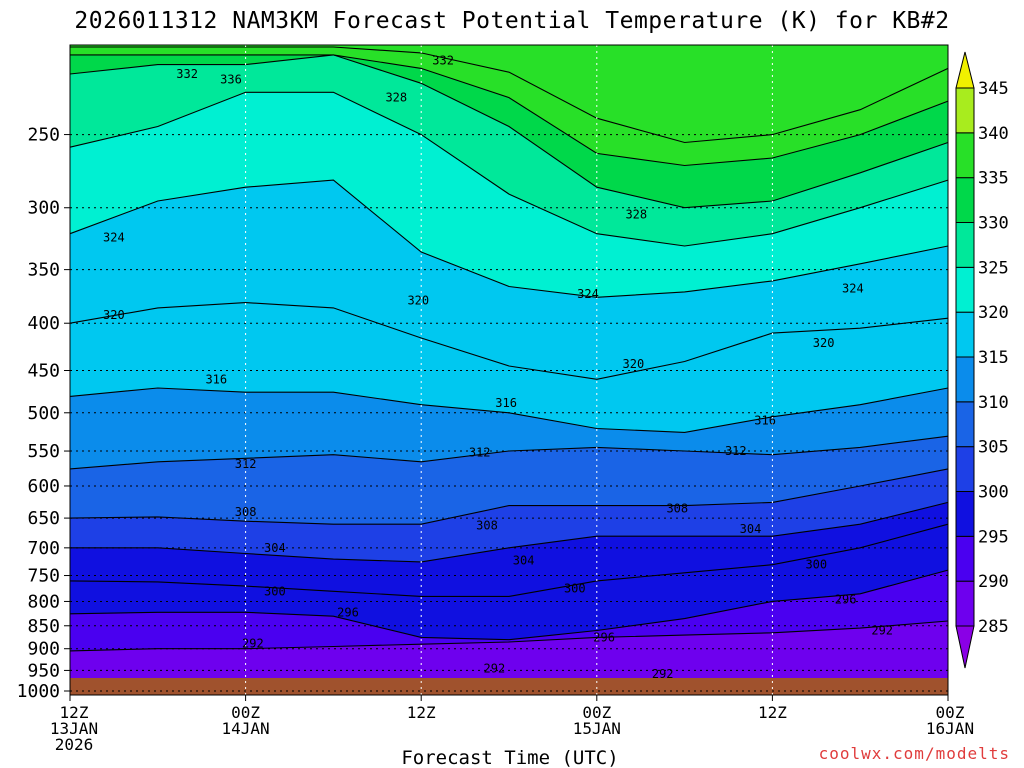 The width and height of the screenshot is (1024, 768). I want to click on colorbar-tick-label: 330, so click(993, 224).